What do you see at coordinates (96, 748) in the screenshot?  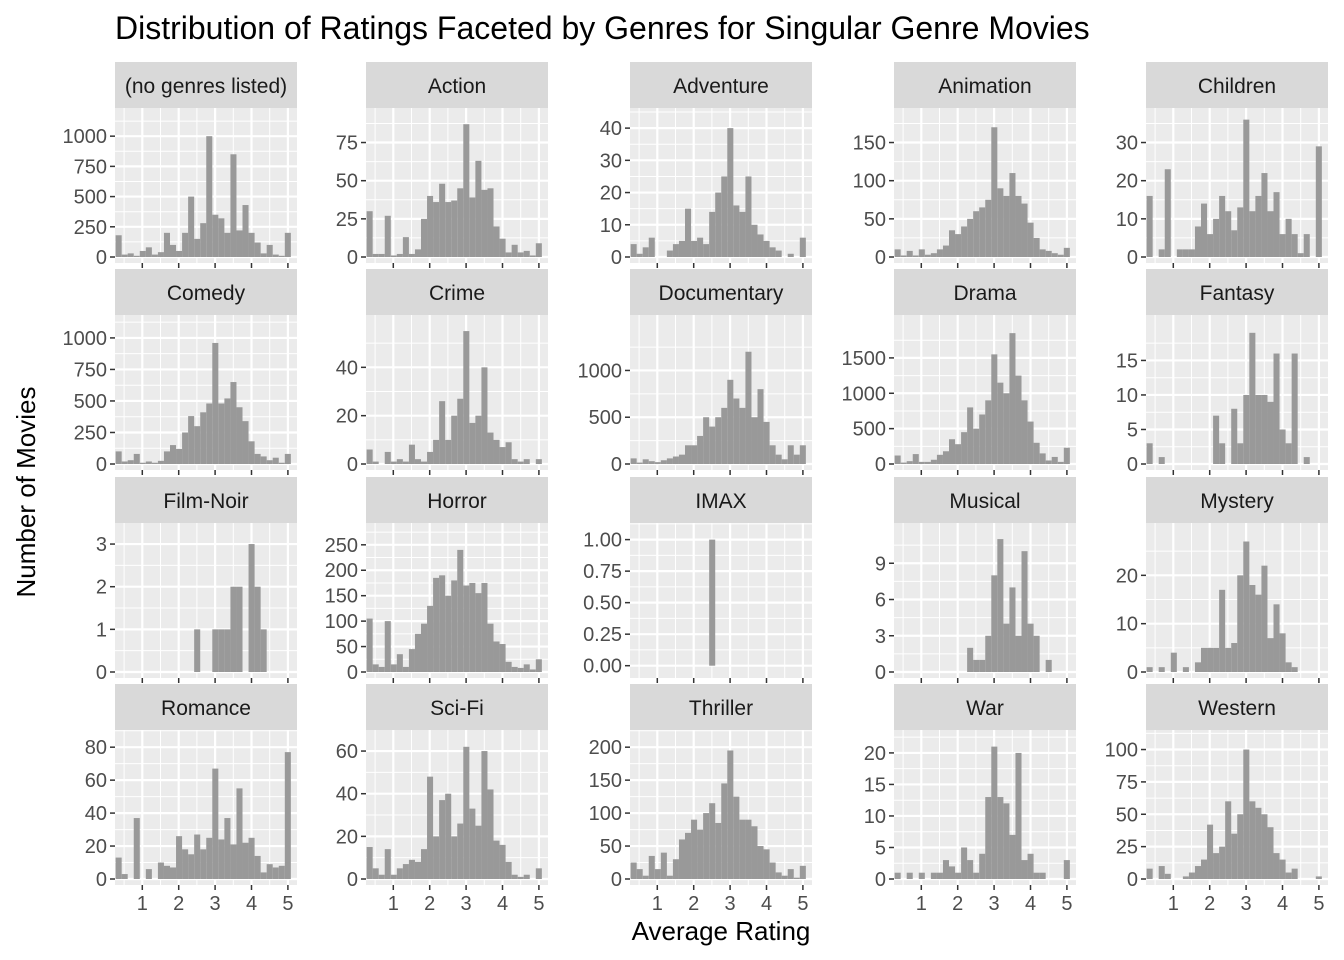 I see `y-tick-label: 80` at bounding box center [96, 748].